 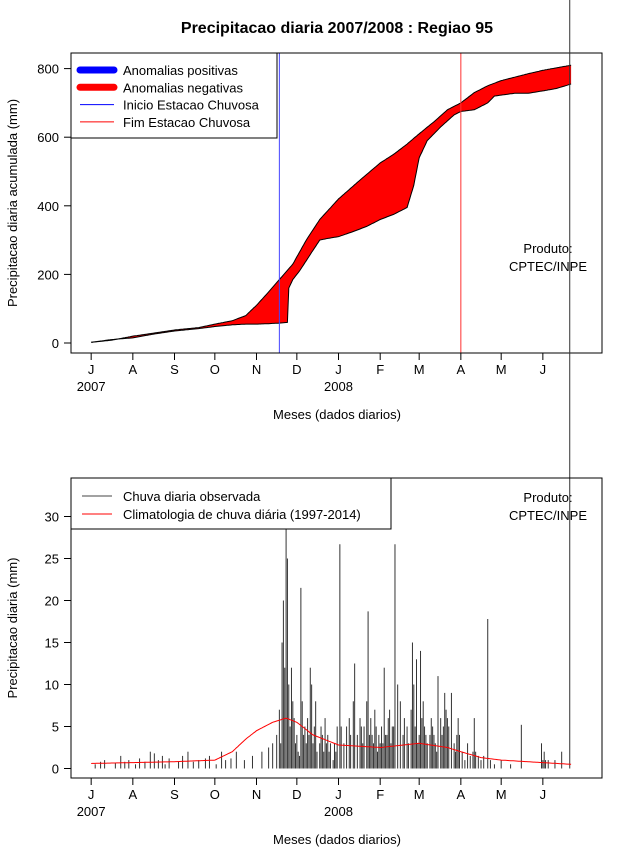 What do you see at coordinates (52, 559) in the screenshot?
I see `y-tick-label: 25` at bounding box center [52, 559].